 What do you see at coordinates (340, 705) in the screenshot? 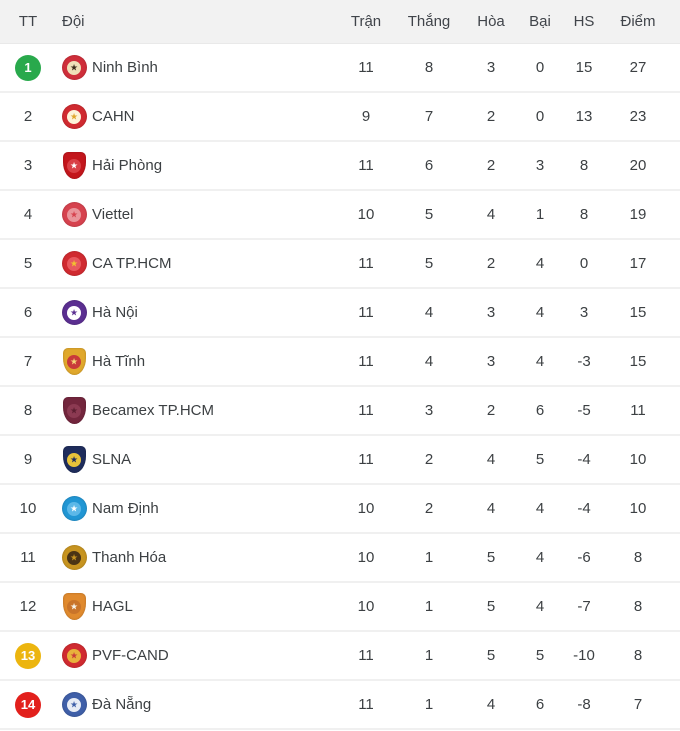
I see `table-row: 14 ★ Đà Nẵng 11 1 4 6 -8 7` at bounding box center [340, 705].